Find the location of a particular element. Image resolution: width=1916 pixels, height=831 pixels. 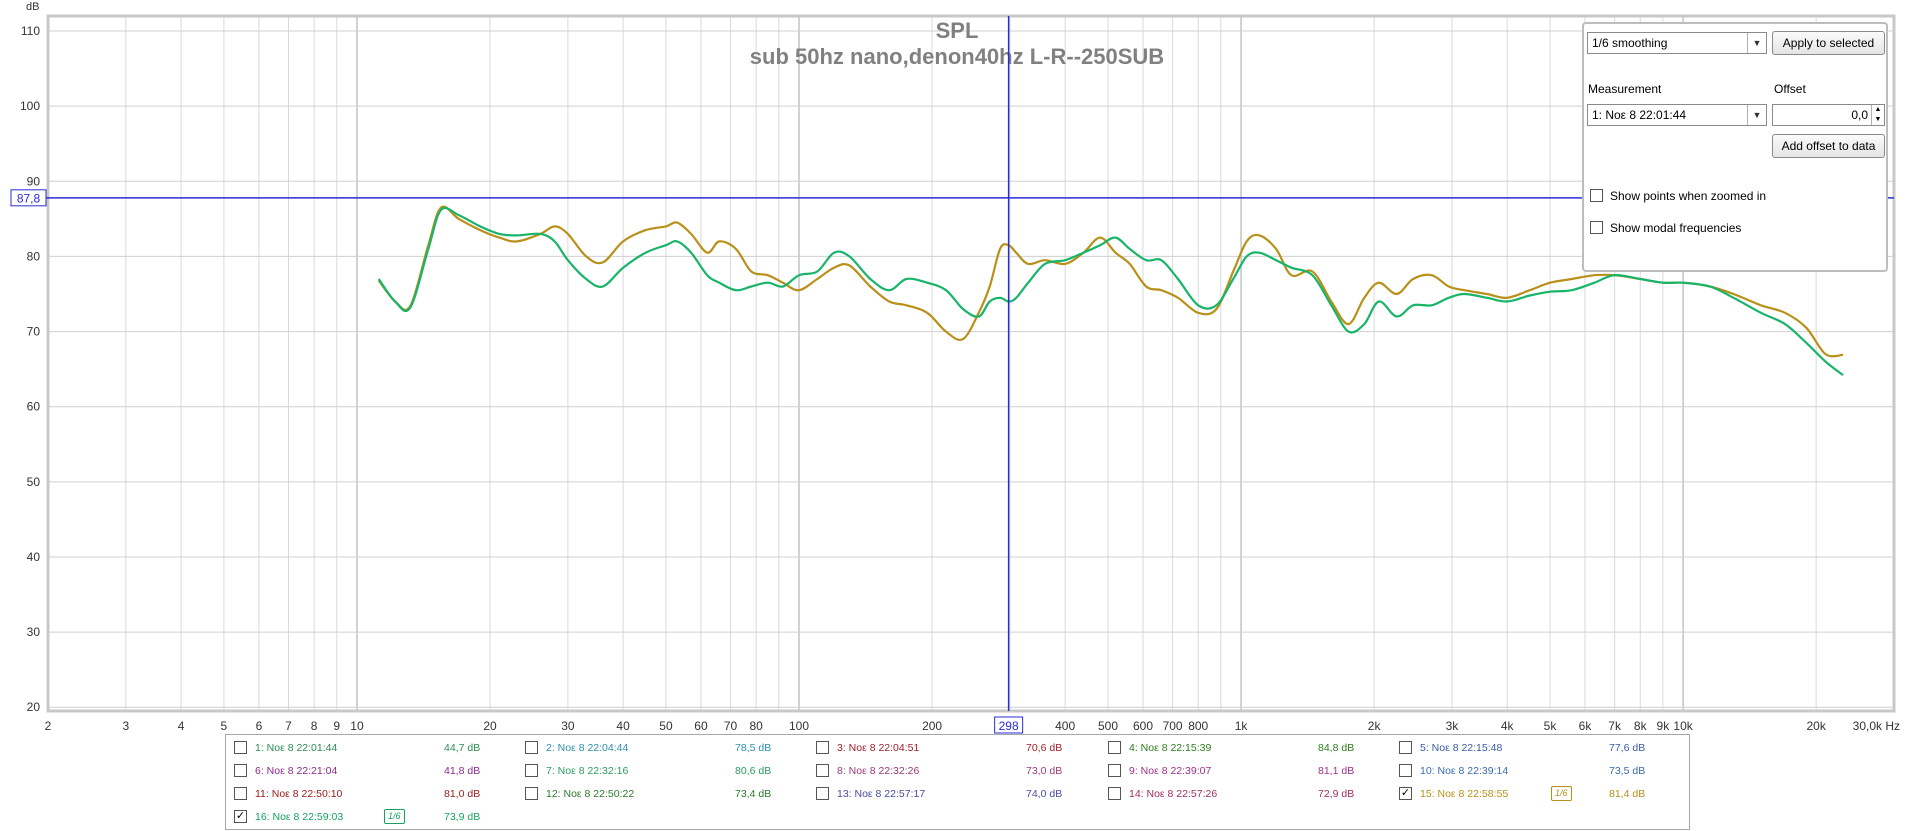

x-tick-label: 60 is located at coordinates (701, 726).